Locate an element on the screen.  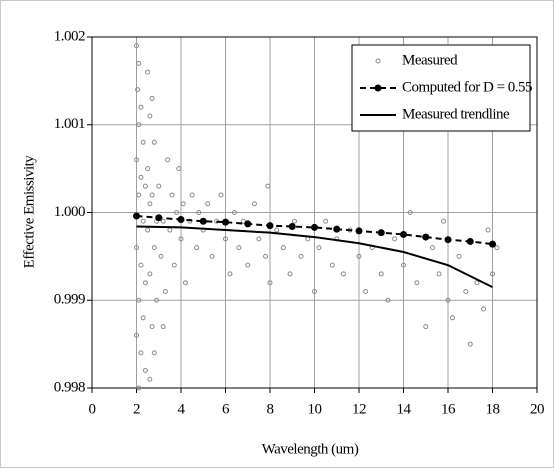
x-tick-label: 16 is located at coordinates (448, 409).